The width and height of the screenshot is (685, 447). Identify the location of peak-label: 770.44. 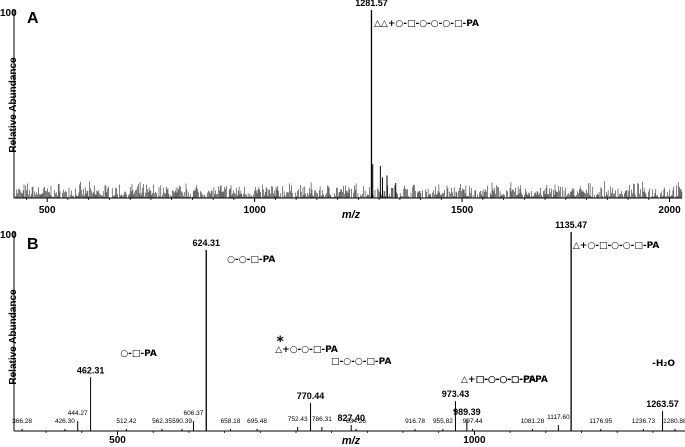
(311, 396).